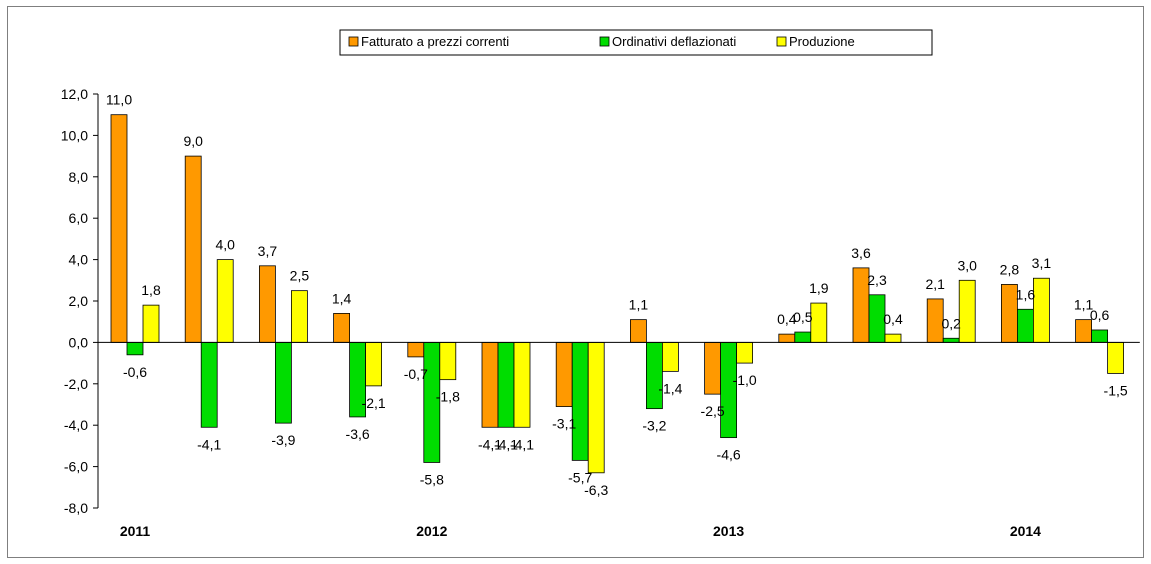 The height and width of the screenshot is (564, 1151). I want to click on x-tick-label: 2013, so click(728, 531).